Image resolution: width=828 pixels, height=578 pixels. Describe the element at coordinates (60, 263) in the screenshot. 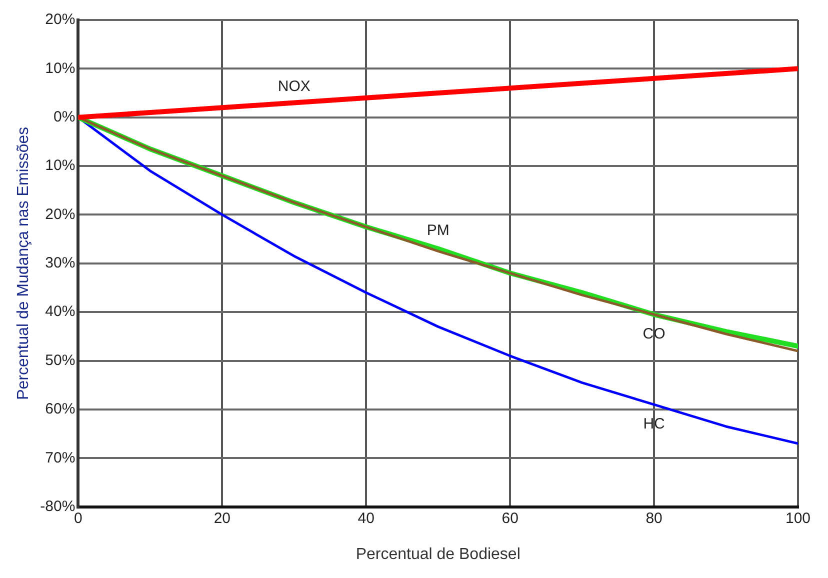

I see `y-tick-label: 30%` at that location.